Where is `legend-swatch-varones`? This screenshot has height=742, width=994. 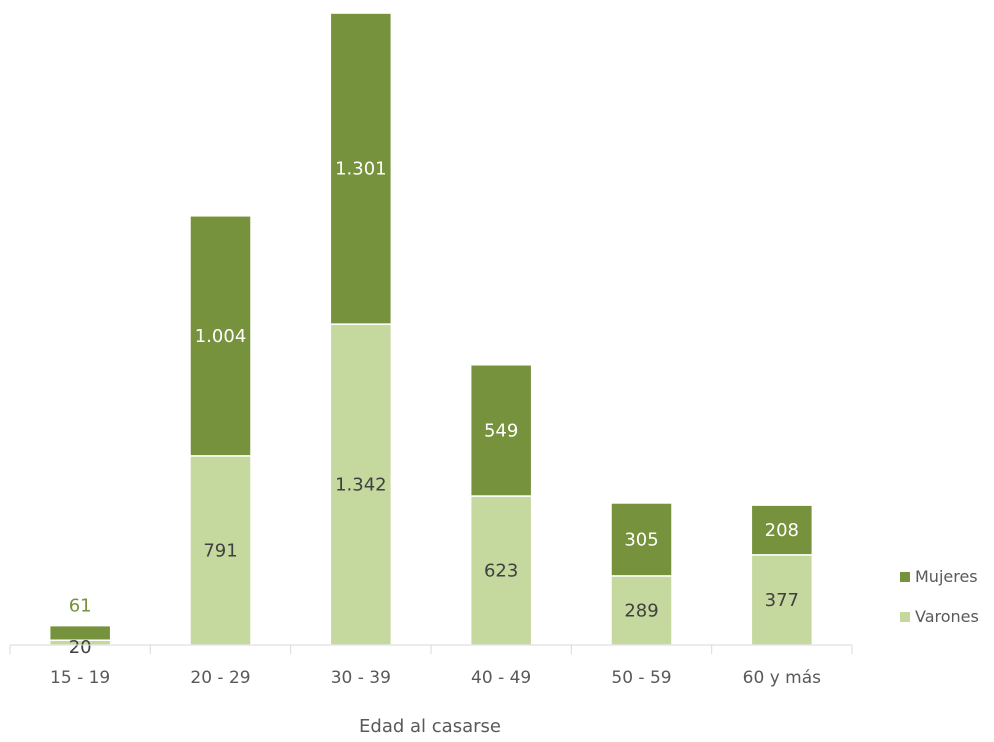 legend-swatch-varones is located at coordinates (905, 617).